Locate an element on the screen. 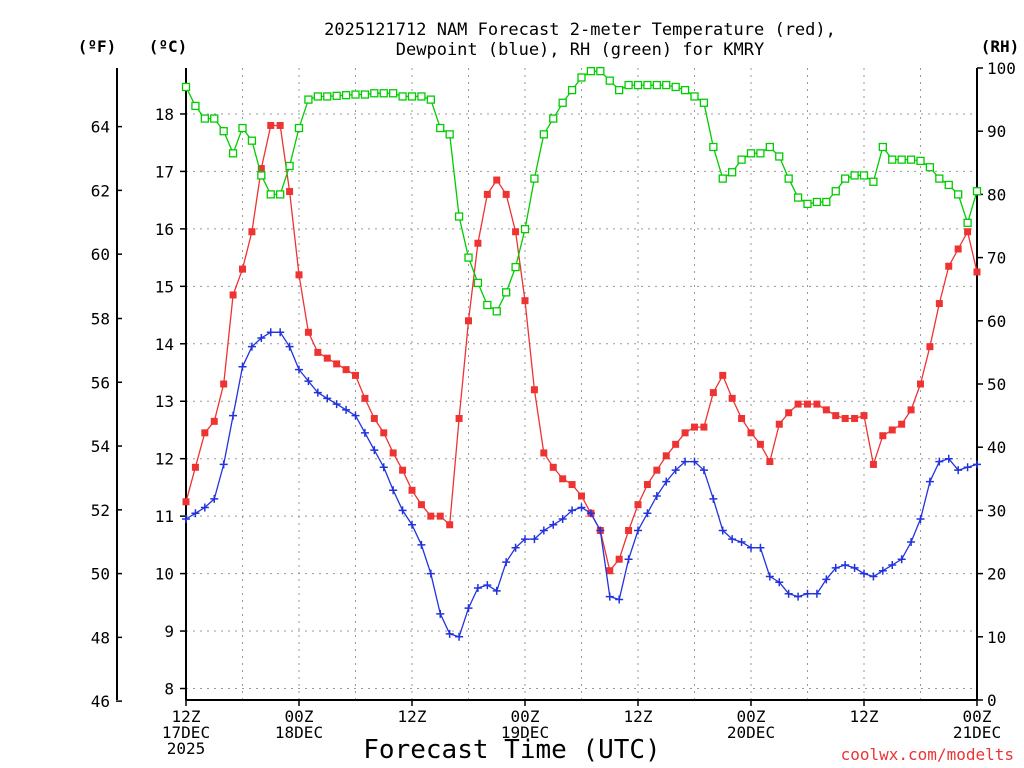 The width and height of the screenshot is (1024, 768). c-tick-label: 11 is located at coordinates (164, 516).